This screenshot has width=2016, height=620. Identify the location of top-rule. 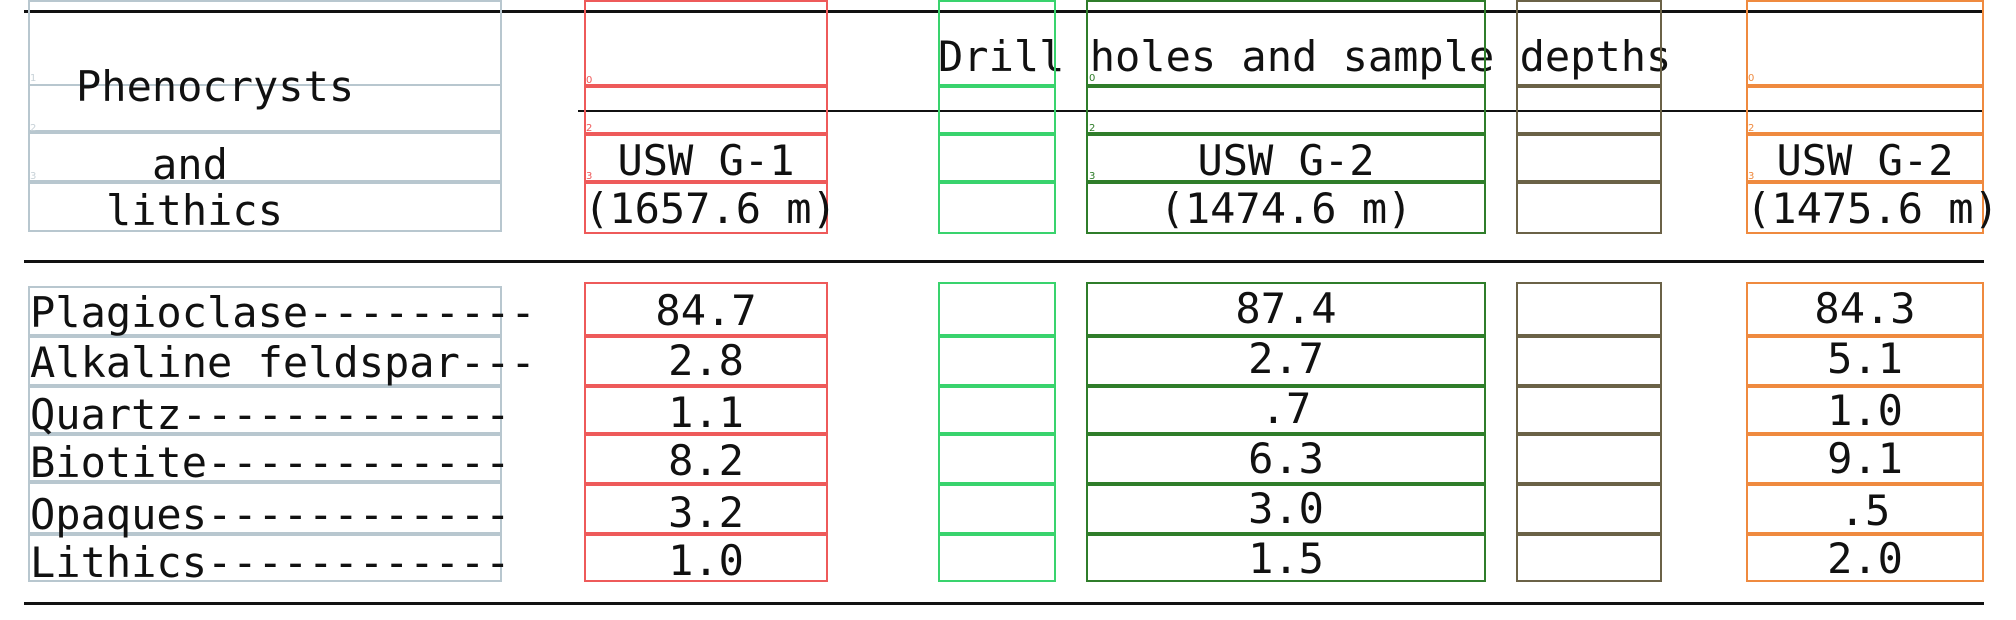
(1004, 11).